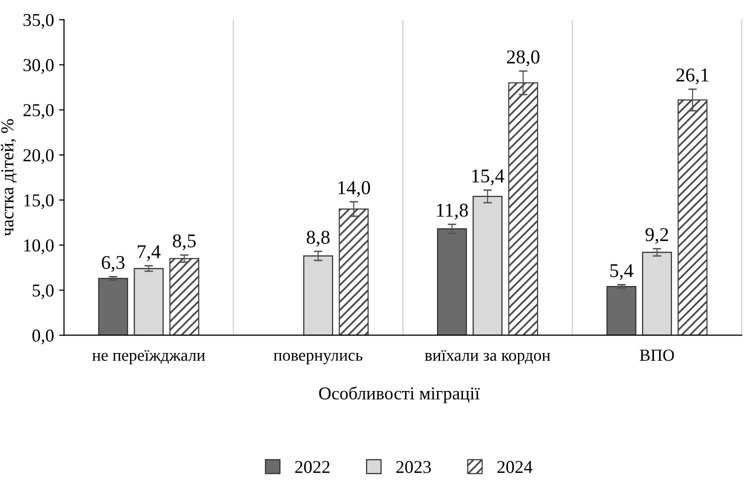  I want to click on y-tick-label: 10,0, so click(39, 246).